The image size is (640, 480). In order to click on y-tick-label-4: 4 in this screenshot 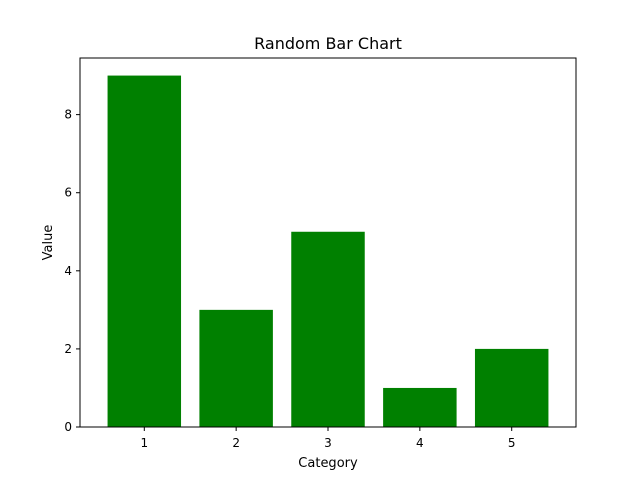, I will do `click(68, 271)`.